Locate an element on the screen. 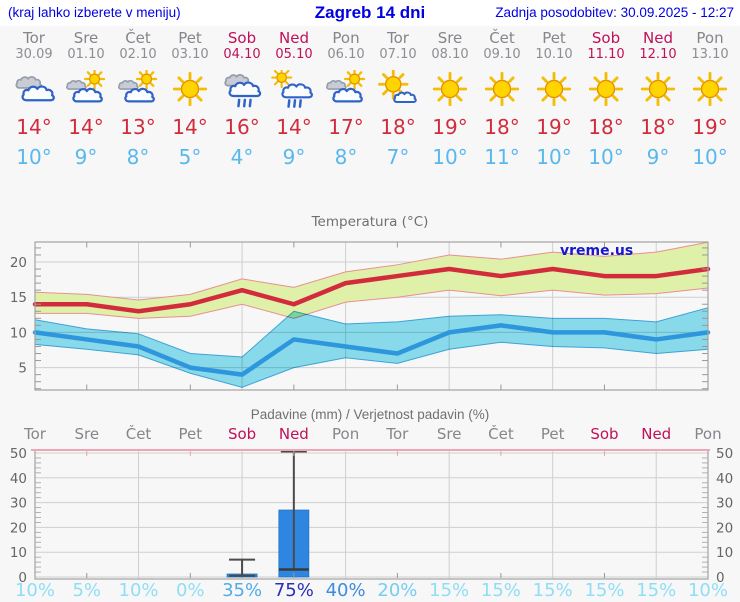  showers-icon is located at coordinates (294, 89).